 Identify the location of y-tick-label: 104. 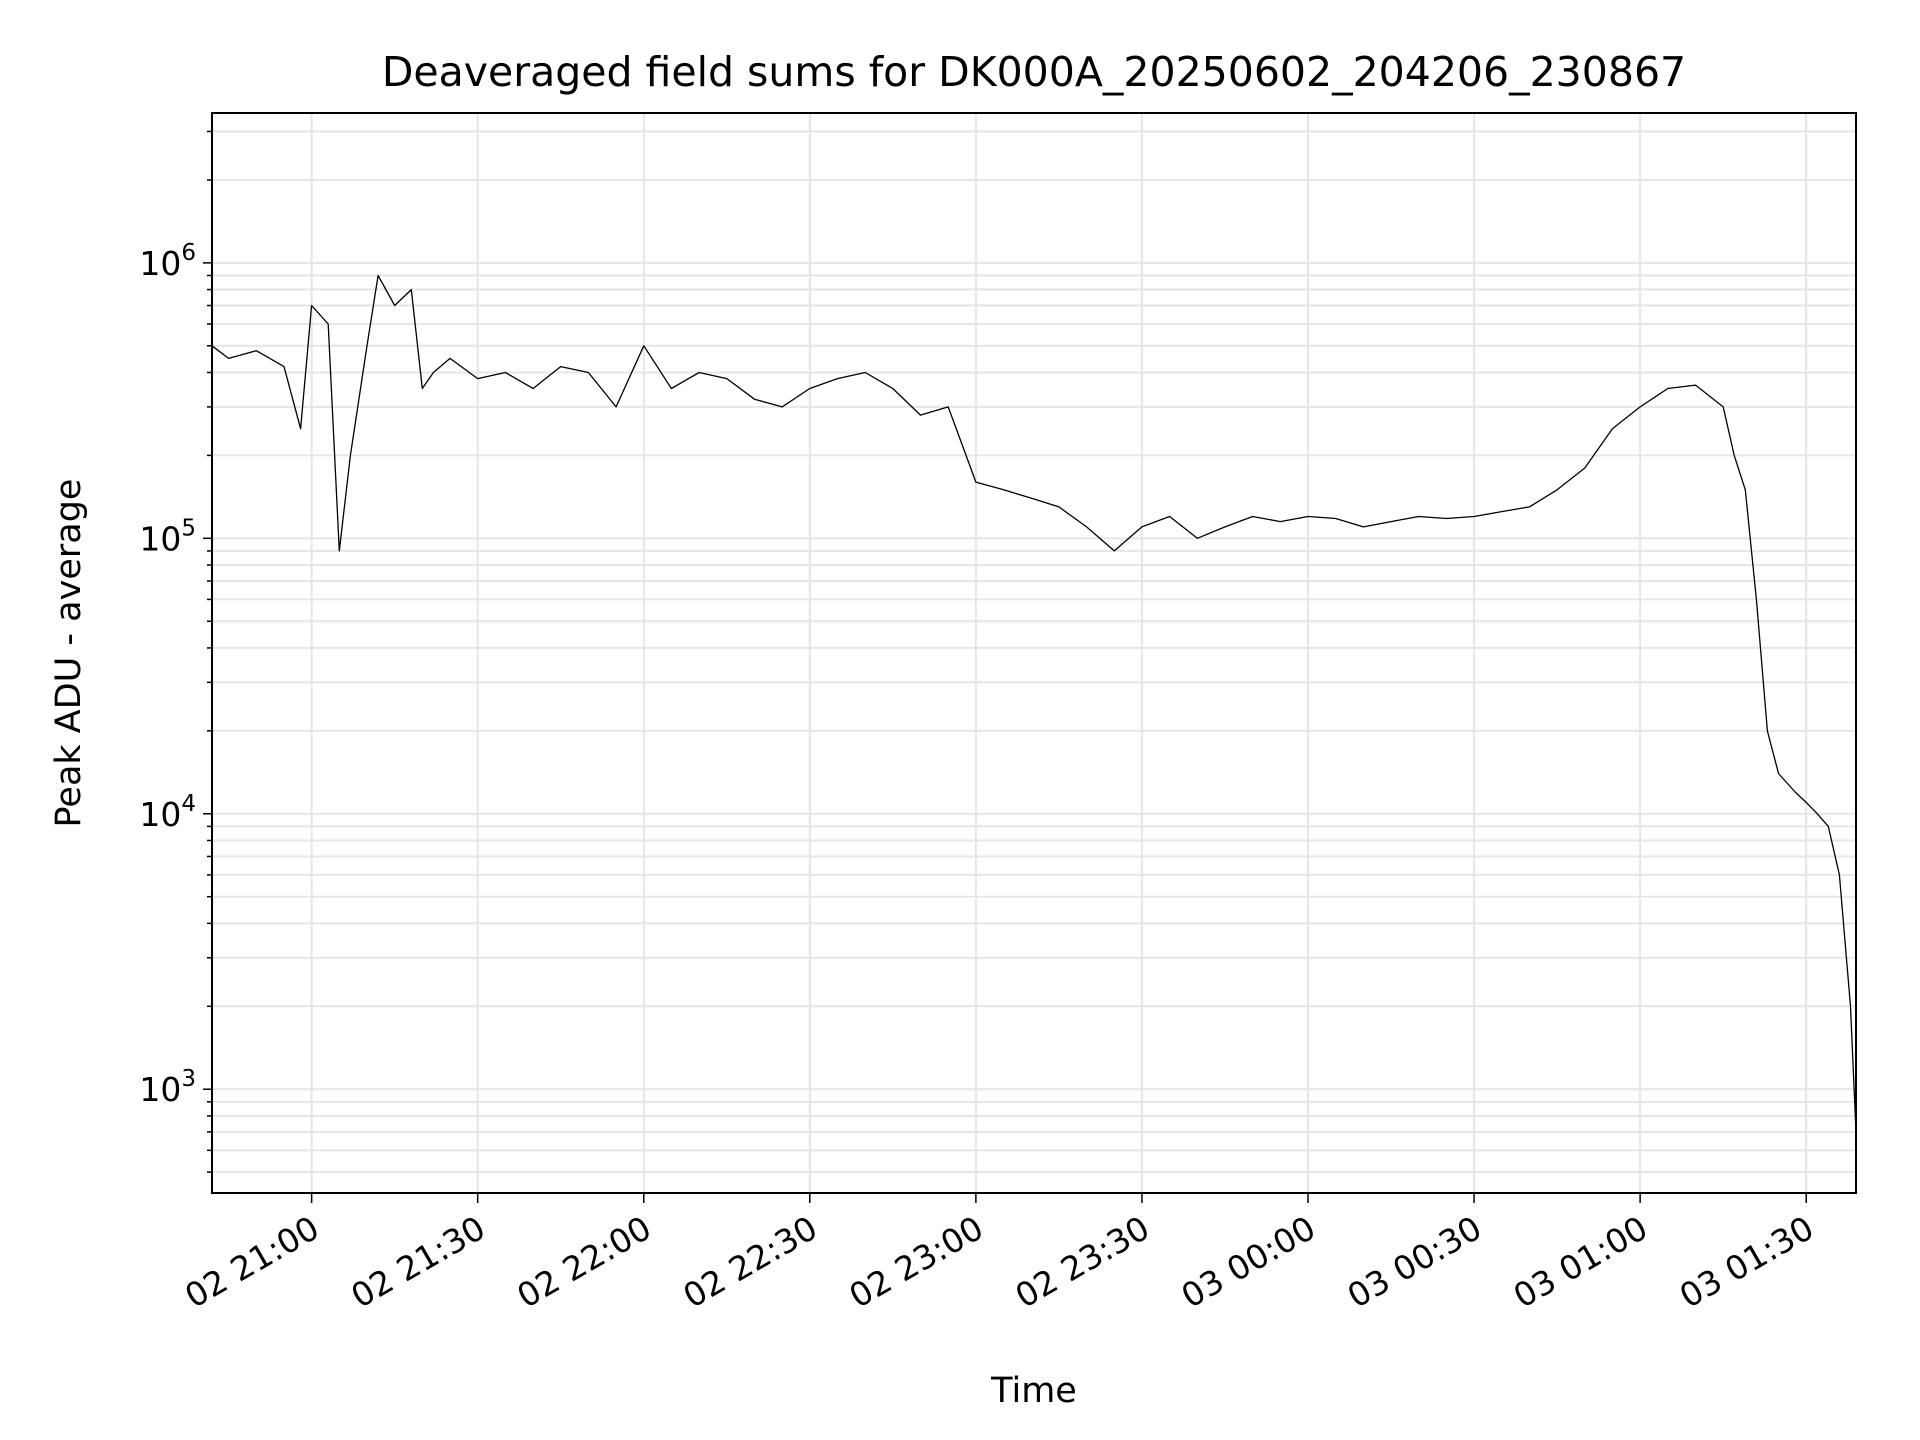
(167, 812).